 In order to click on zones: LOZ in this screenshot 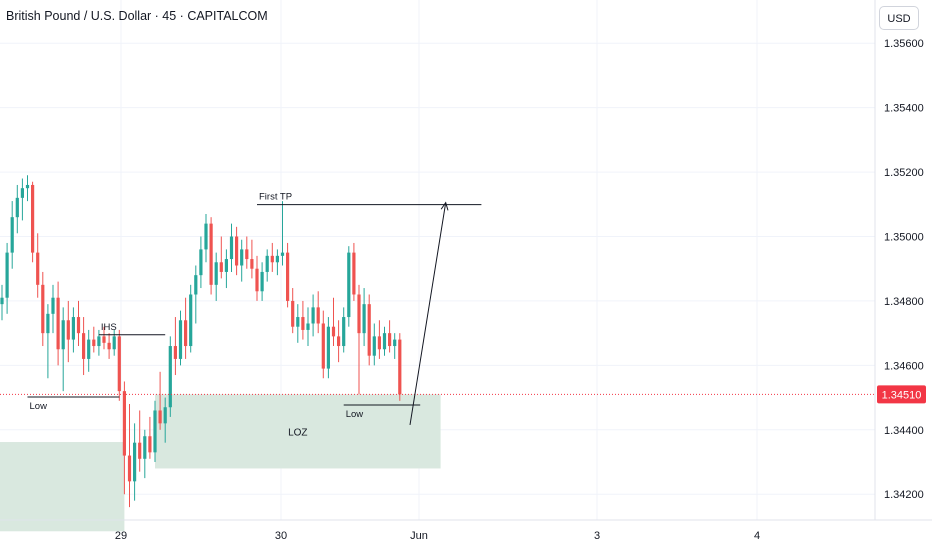, I will do `click(220, 463)`.